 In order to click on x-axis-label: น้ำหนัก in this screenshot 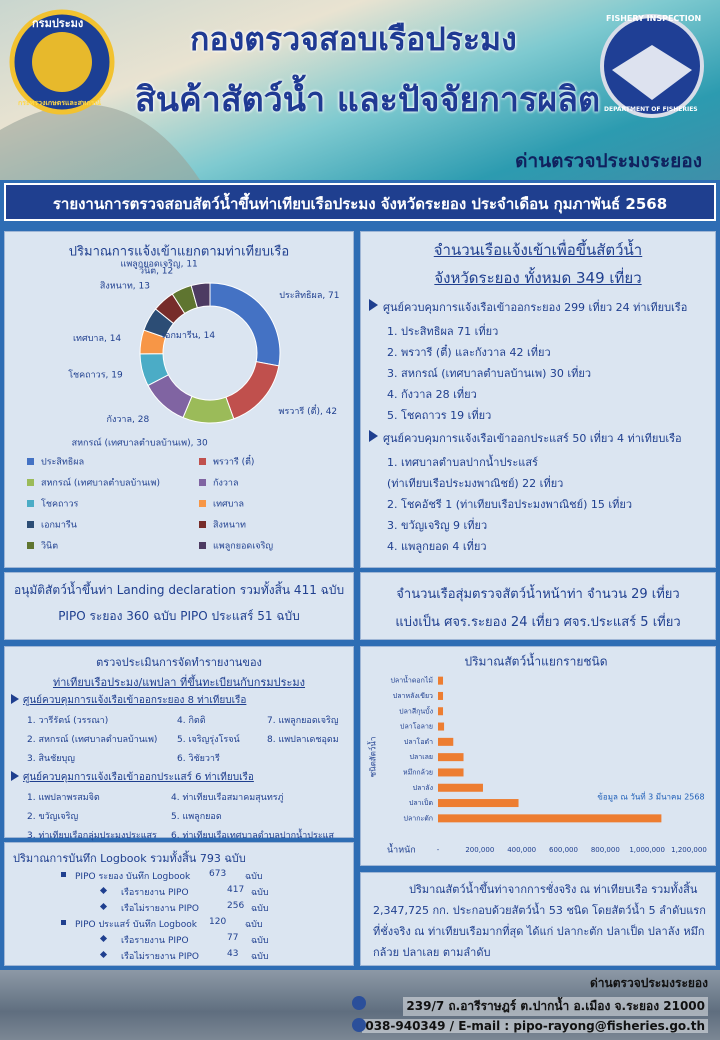, I will do `click(401, 849)`.